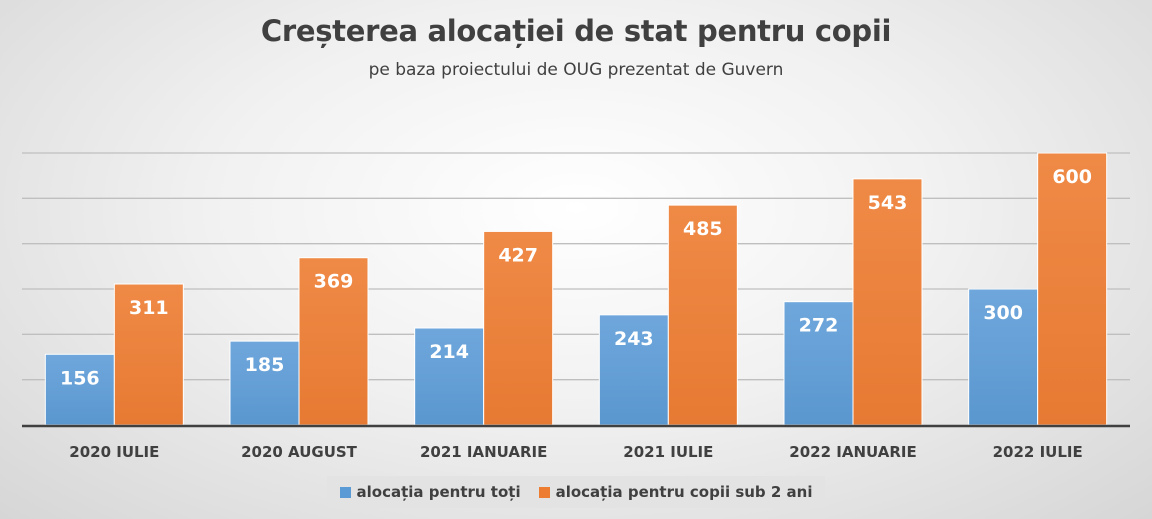  What do you see at coordinates (684, 492) in the screenshot?
I see `legend-label-series-2: alocația pentru copii sub 2 ani` at bounding box center [684, 492].